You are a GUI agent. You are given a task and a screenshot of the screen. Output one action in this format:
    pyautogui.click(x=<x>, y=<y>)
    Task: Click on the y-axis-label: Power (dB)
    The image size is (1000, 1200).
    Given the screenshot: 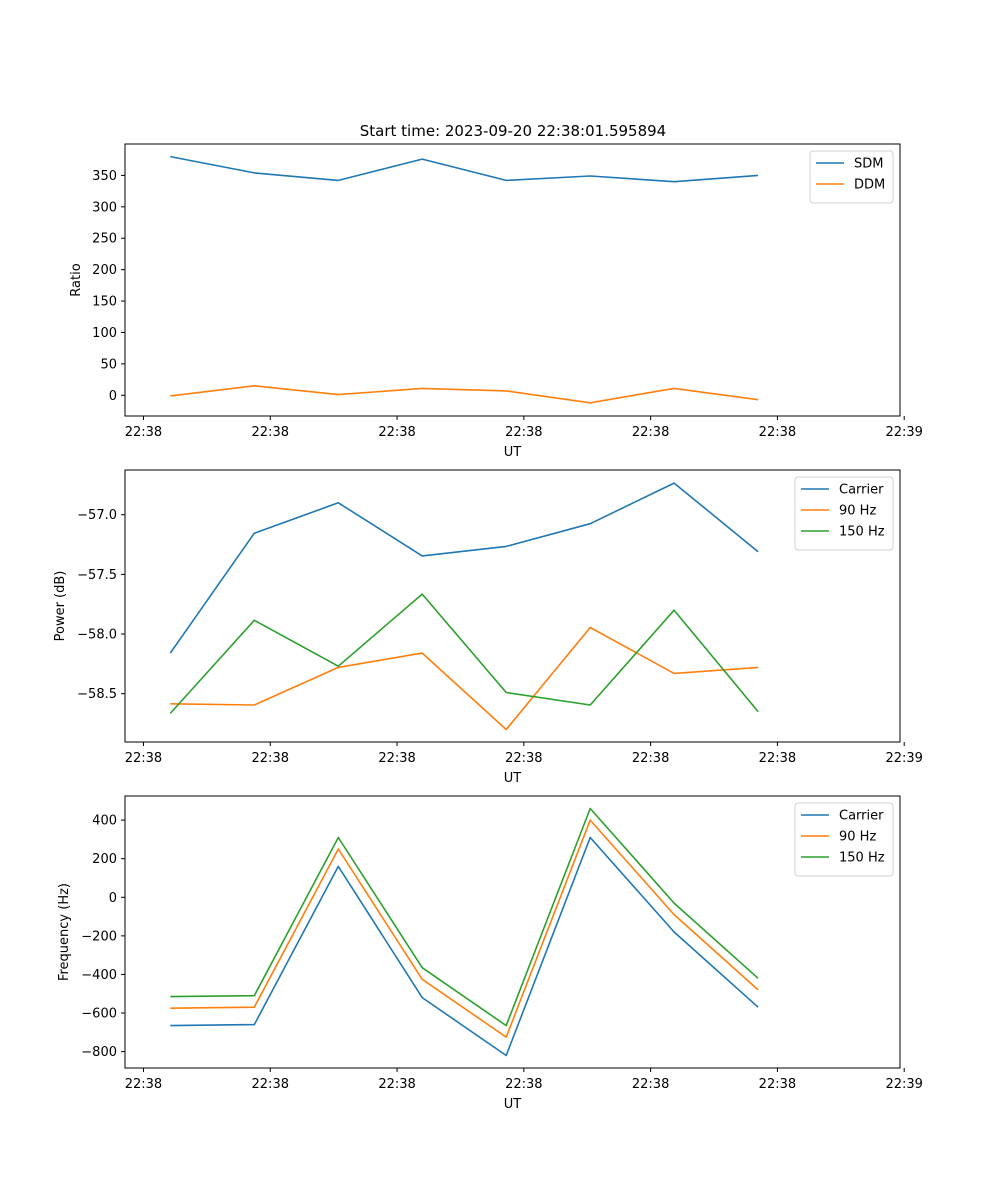 What is the action you would take?
    pyautogui.click(x=60, y=606)
    